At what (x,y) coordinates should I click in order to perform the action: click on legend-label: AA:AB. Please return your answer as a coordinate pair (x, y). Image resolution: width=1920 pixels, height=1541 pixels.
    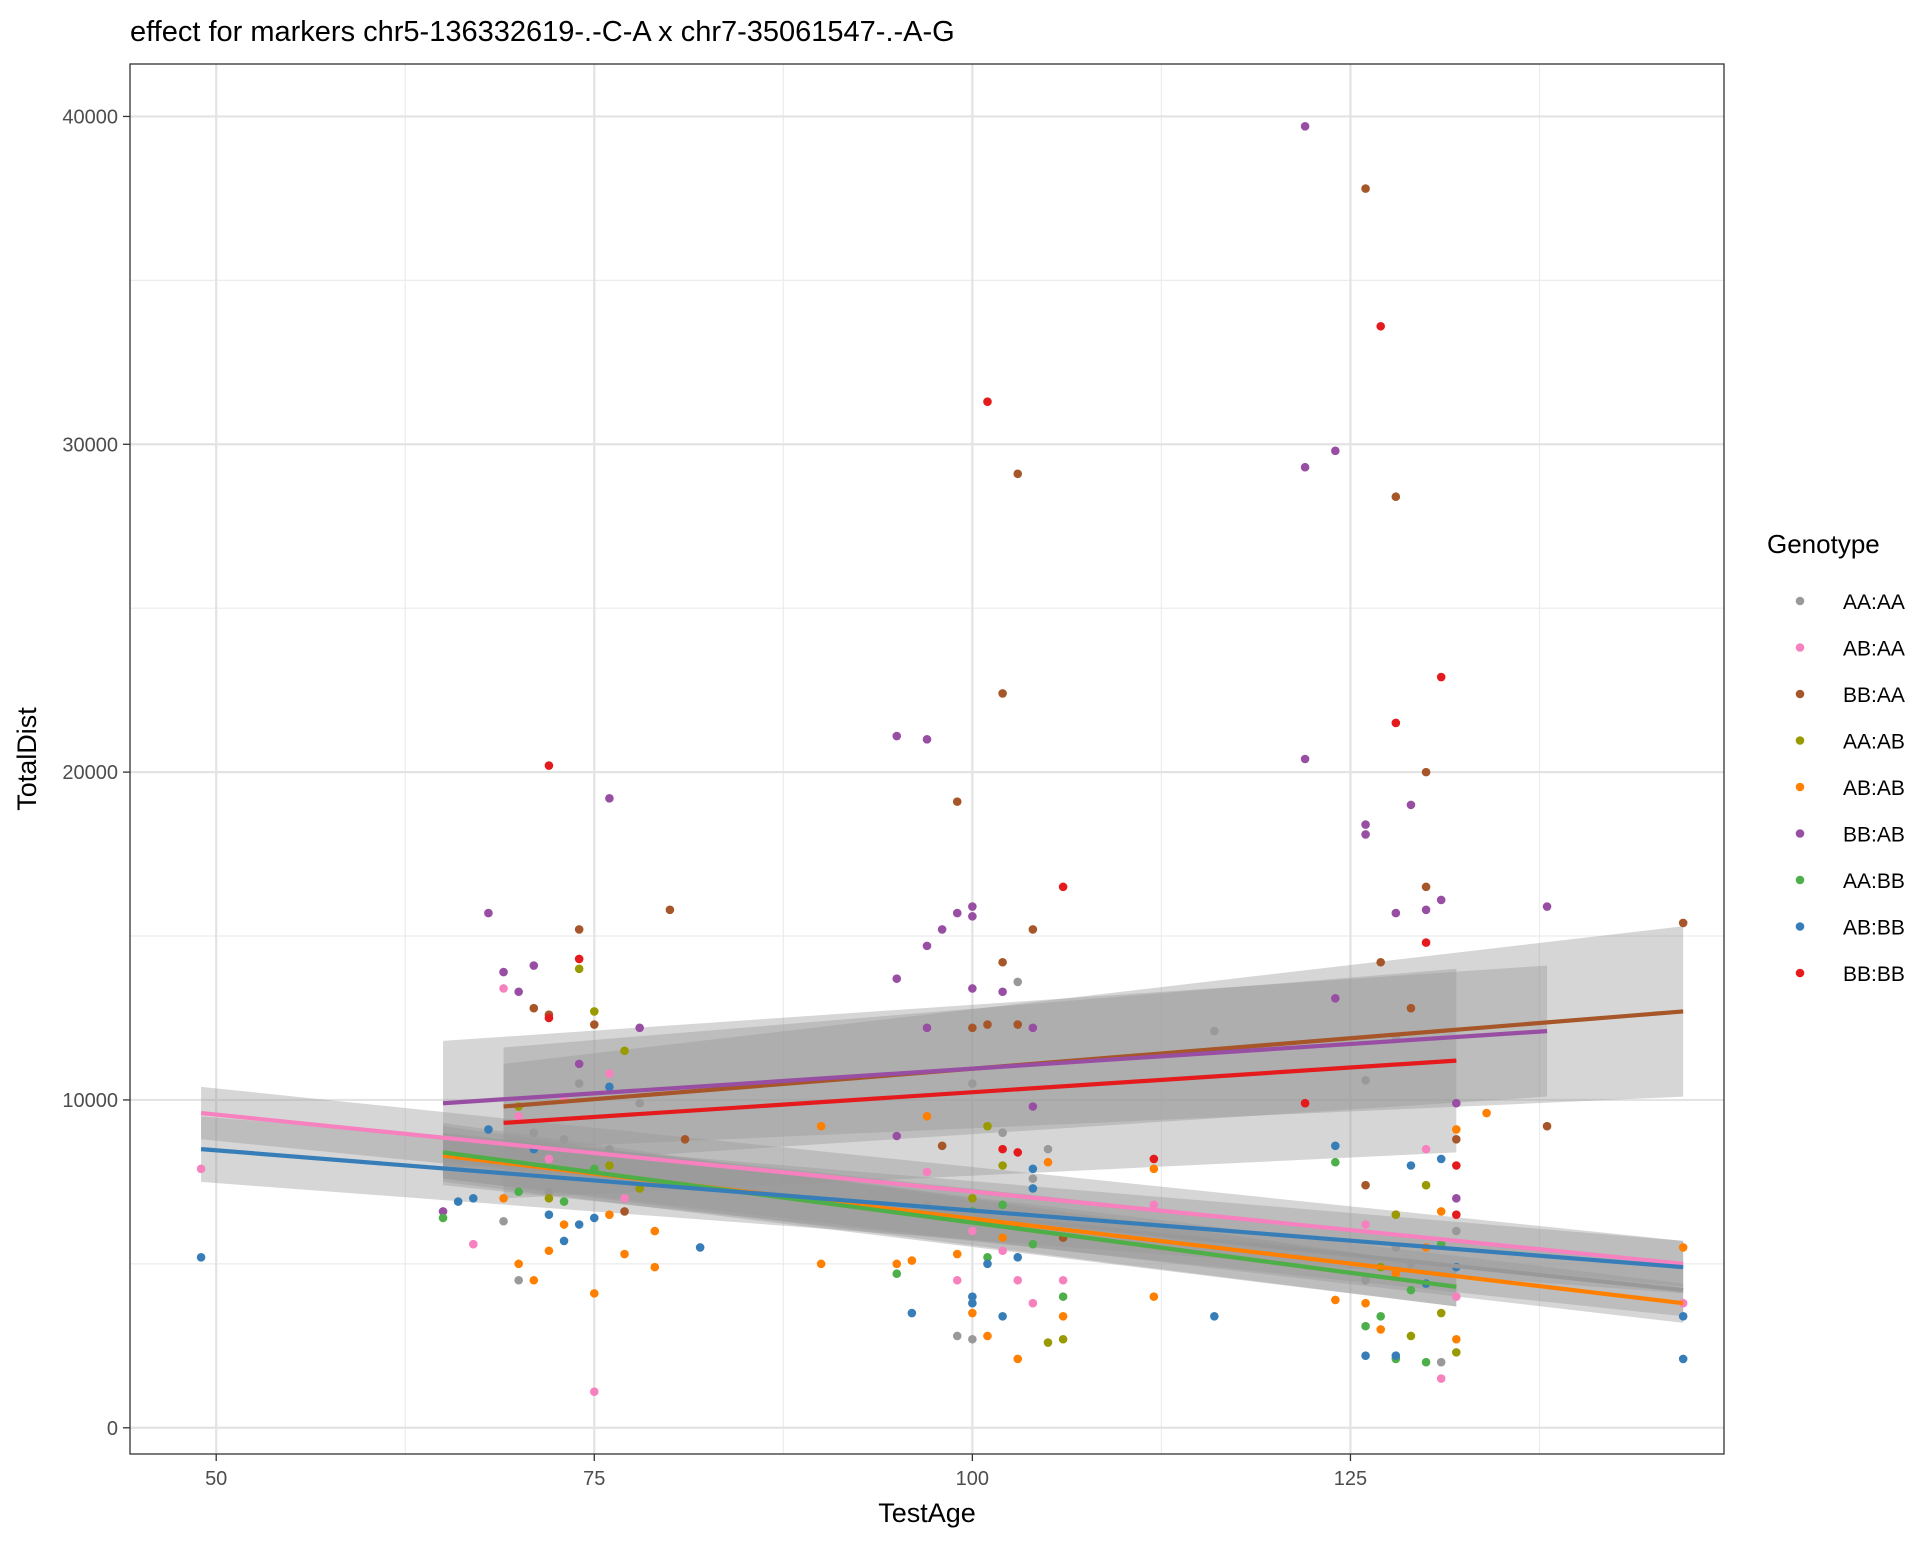
    Looking at the image, I should click on (1874, 742).